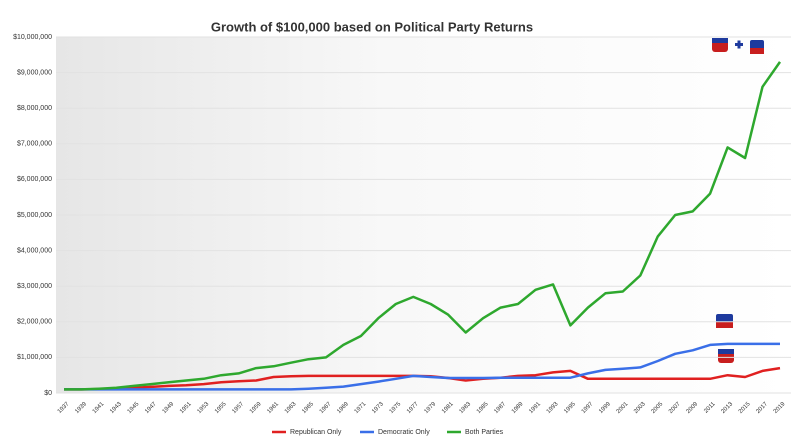 The height and width of the screenshot is (445, 800). Describe the element at coordinates (413, 408) in the screenshot. I see `x-tick-label: 1977` at that location.